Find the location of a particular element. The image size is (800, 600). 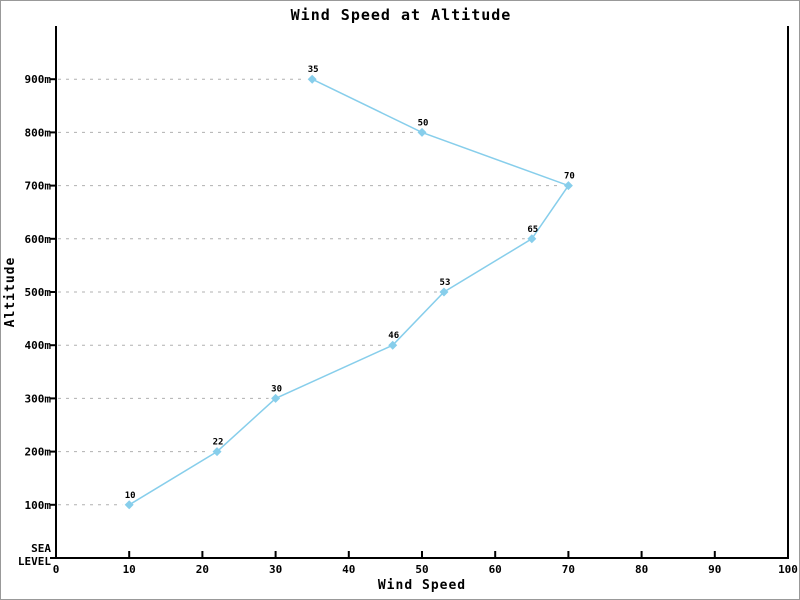

data-point-label: 65 is located at coordinates (532, 230).